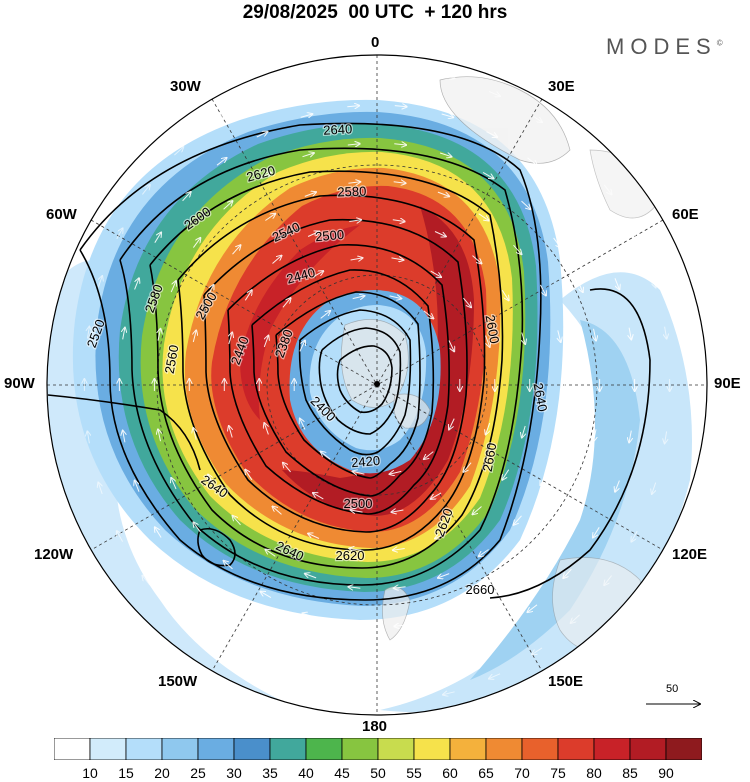 The width and height of the screenshot is (750, 782). What do you see at coordinates (674, 704) in the screenshot?
I see `vector-scale-arrow` at bounding box center [674, 704].